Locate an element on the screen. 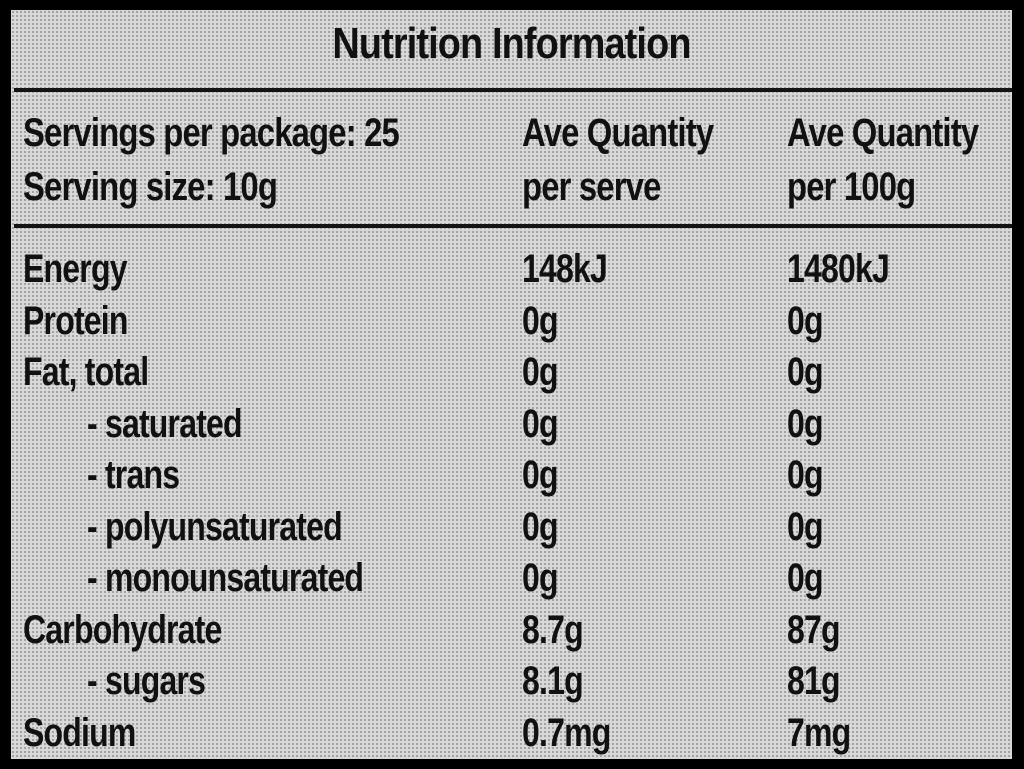  title-divider is located at coordinates (513, 90).